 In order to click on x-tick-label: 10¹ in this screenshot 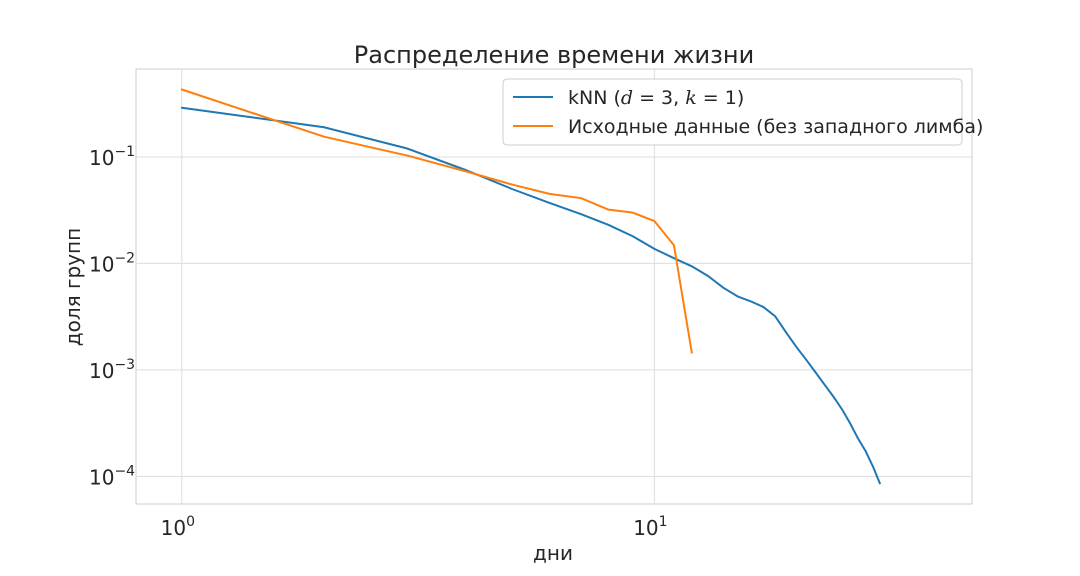, I will do `click(650, 527)`.